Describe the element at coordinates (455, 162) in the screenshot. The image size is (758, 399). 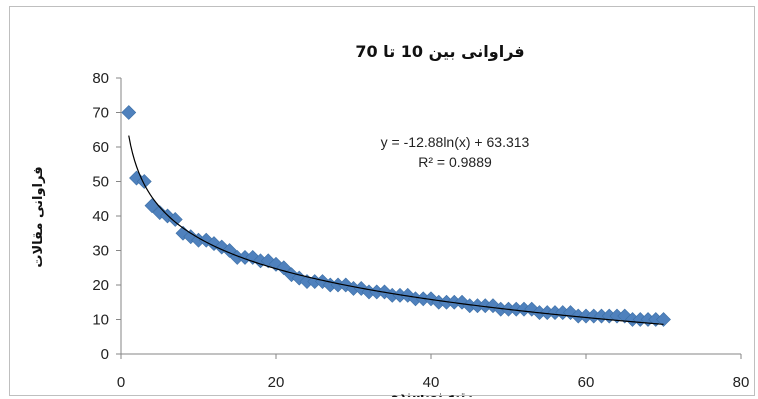
I see `trendline-r-squared: R² = 0.9889` at that location.